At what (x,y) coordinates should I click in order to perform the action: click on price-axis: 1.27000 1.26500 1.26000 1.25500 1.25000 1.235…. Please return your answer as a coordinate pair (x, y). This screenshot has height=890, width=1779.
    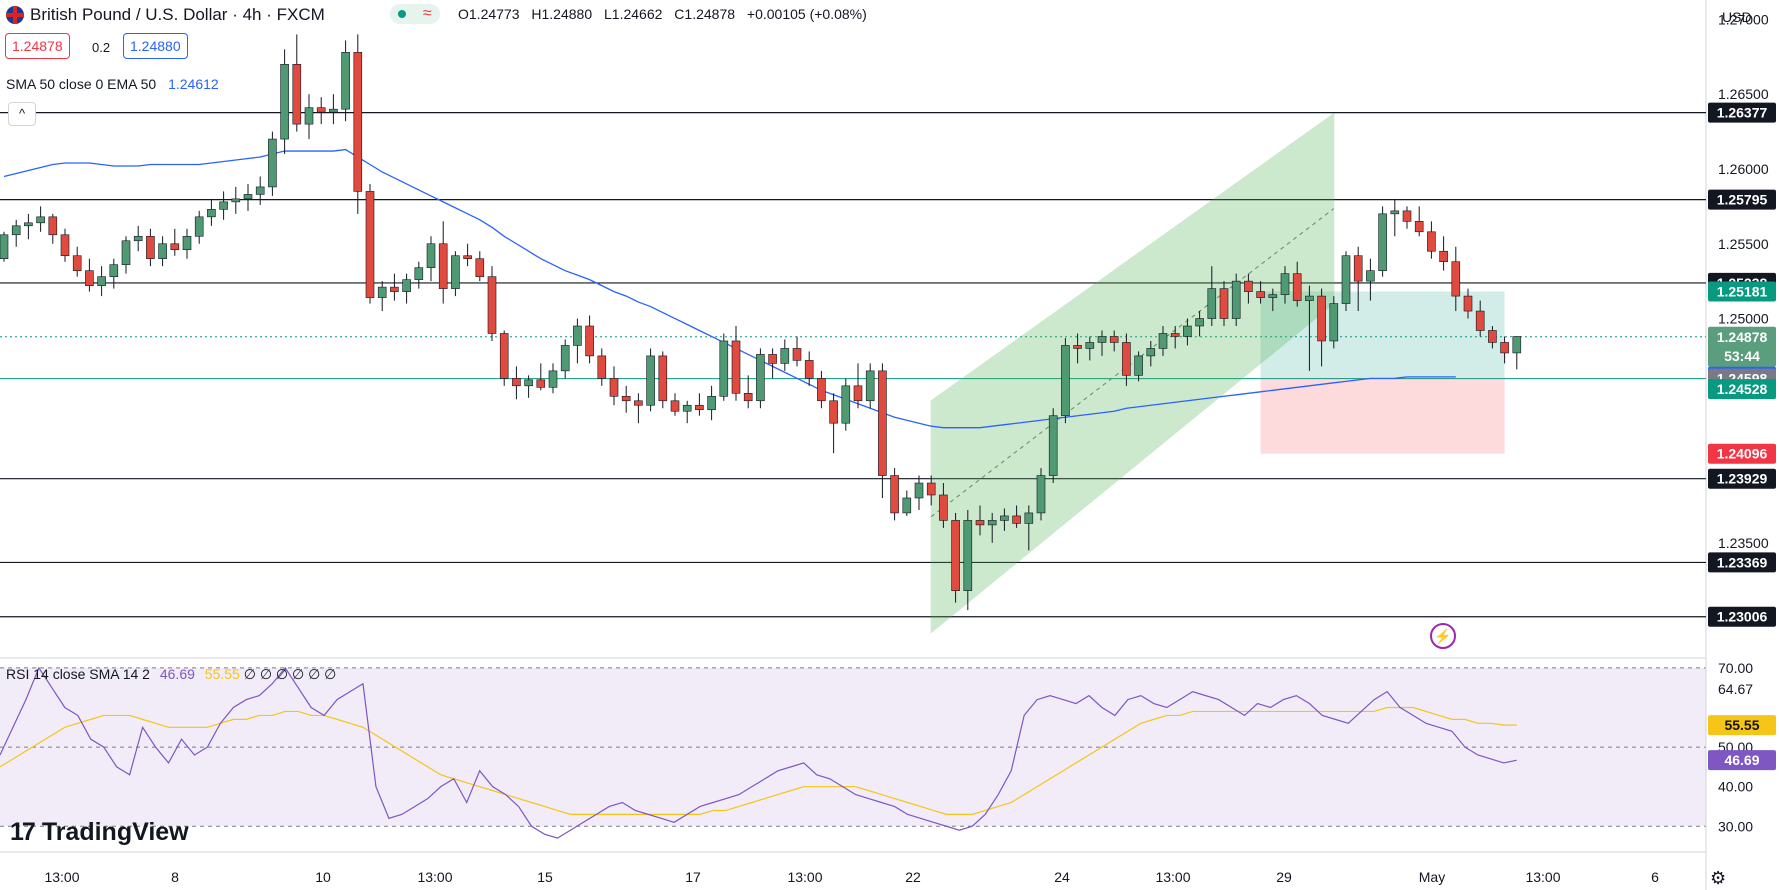
    Looking at the image, I should click on (1743, 422).